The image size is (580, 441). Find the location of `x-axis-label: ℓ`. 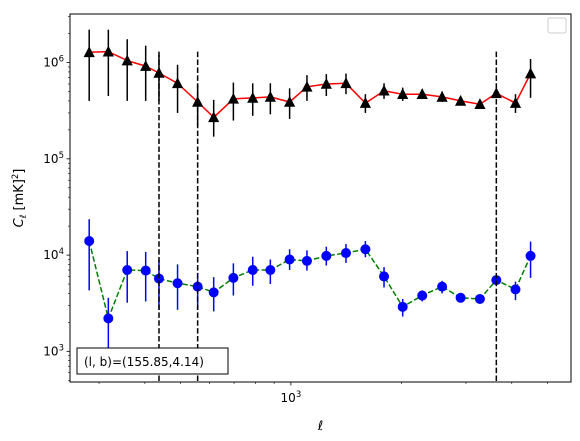

x-axis-label: ℓ is located at coordinates (320, 426).